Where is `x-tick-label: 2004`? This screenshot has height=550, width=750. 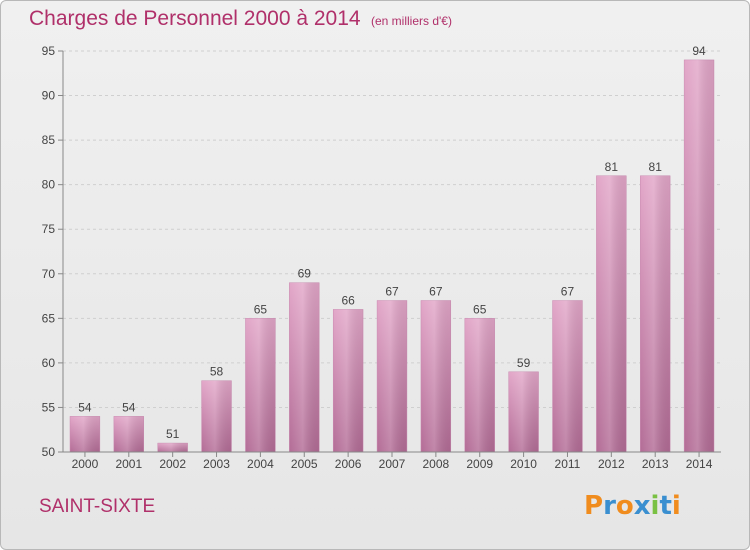
x-tick-label: 2004 is located at coordinates (260, 464).